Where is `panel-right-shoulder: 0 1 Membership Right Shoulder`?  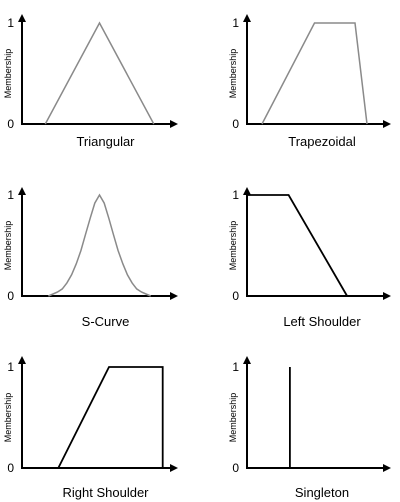 panel-right-shoulder: 0 1 Membership Right Shoulder is located at coordinates (90, 428).